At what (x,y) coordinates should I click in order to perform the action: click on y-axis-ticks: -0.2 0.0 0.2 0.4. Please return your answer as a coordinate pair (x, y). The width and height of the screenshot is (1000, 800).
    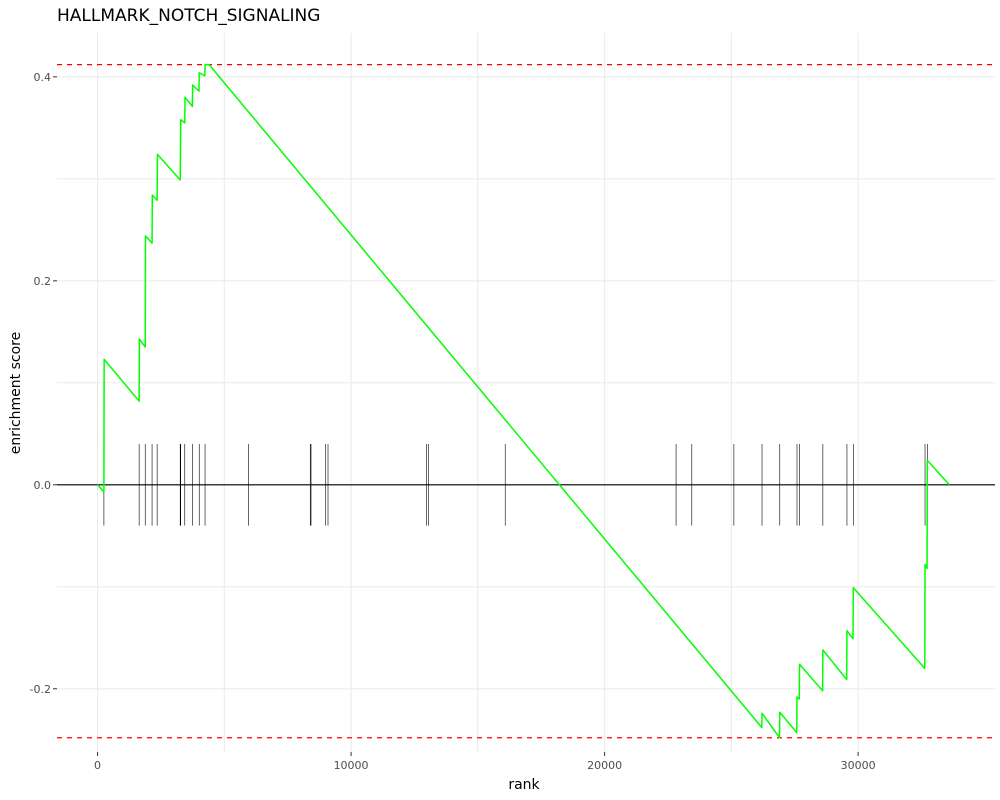
    Looking at the image, I should click on (43, 383).